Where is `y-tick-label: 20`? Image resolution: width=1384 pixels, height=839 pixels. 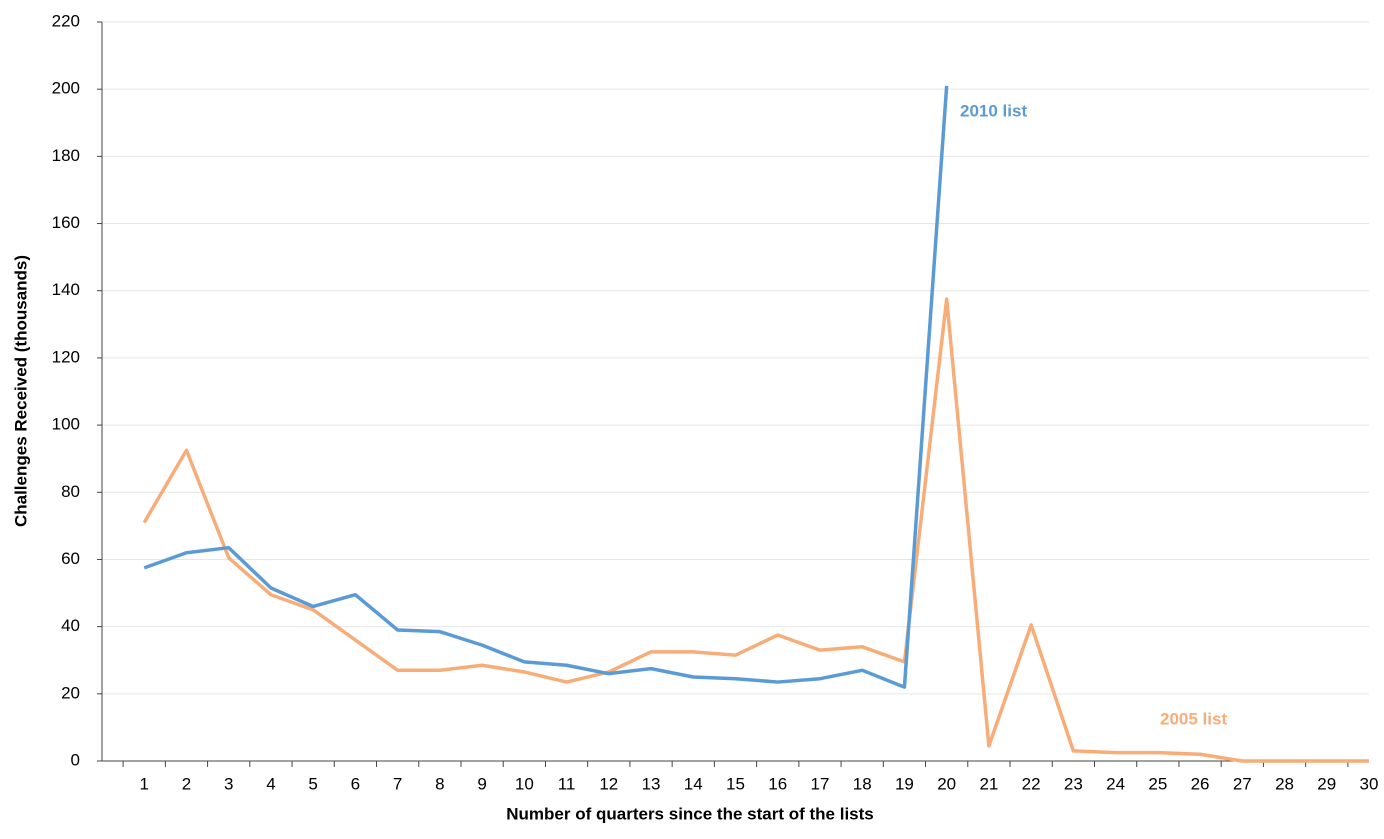 y-tick-label: 20 is located at coordinates (70, 692).